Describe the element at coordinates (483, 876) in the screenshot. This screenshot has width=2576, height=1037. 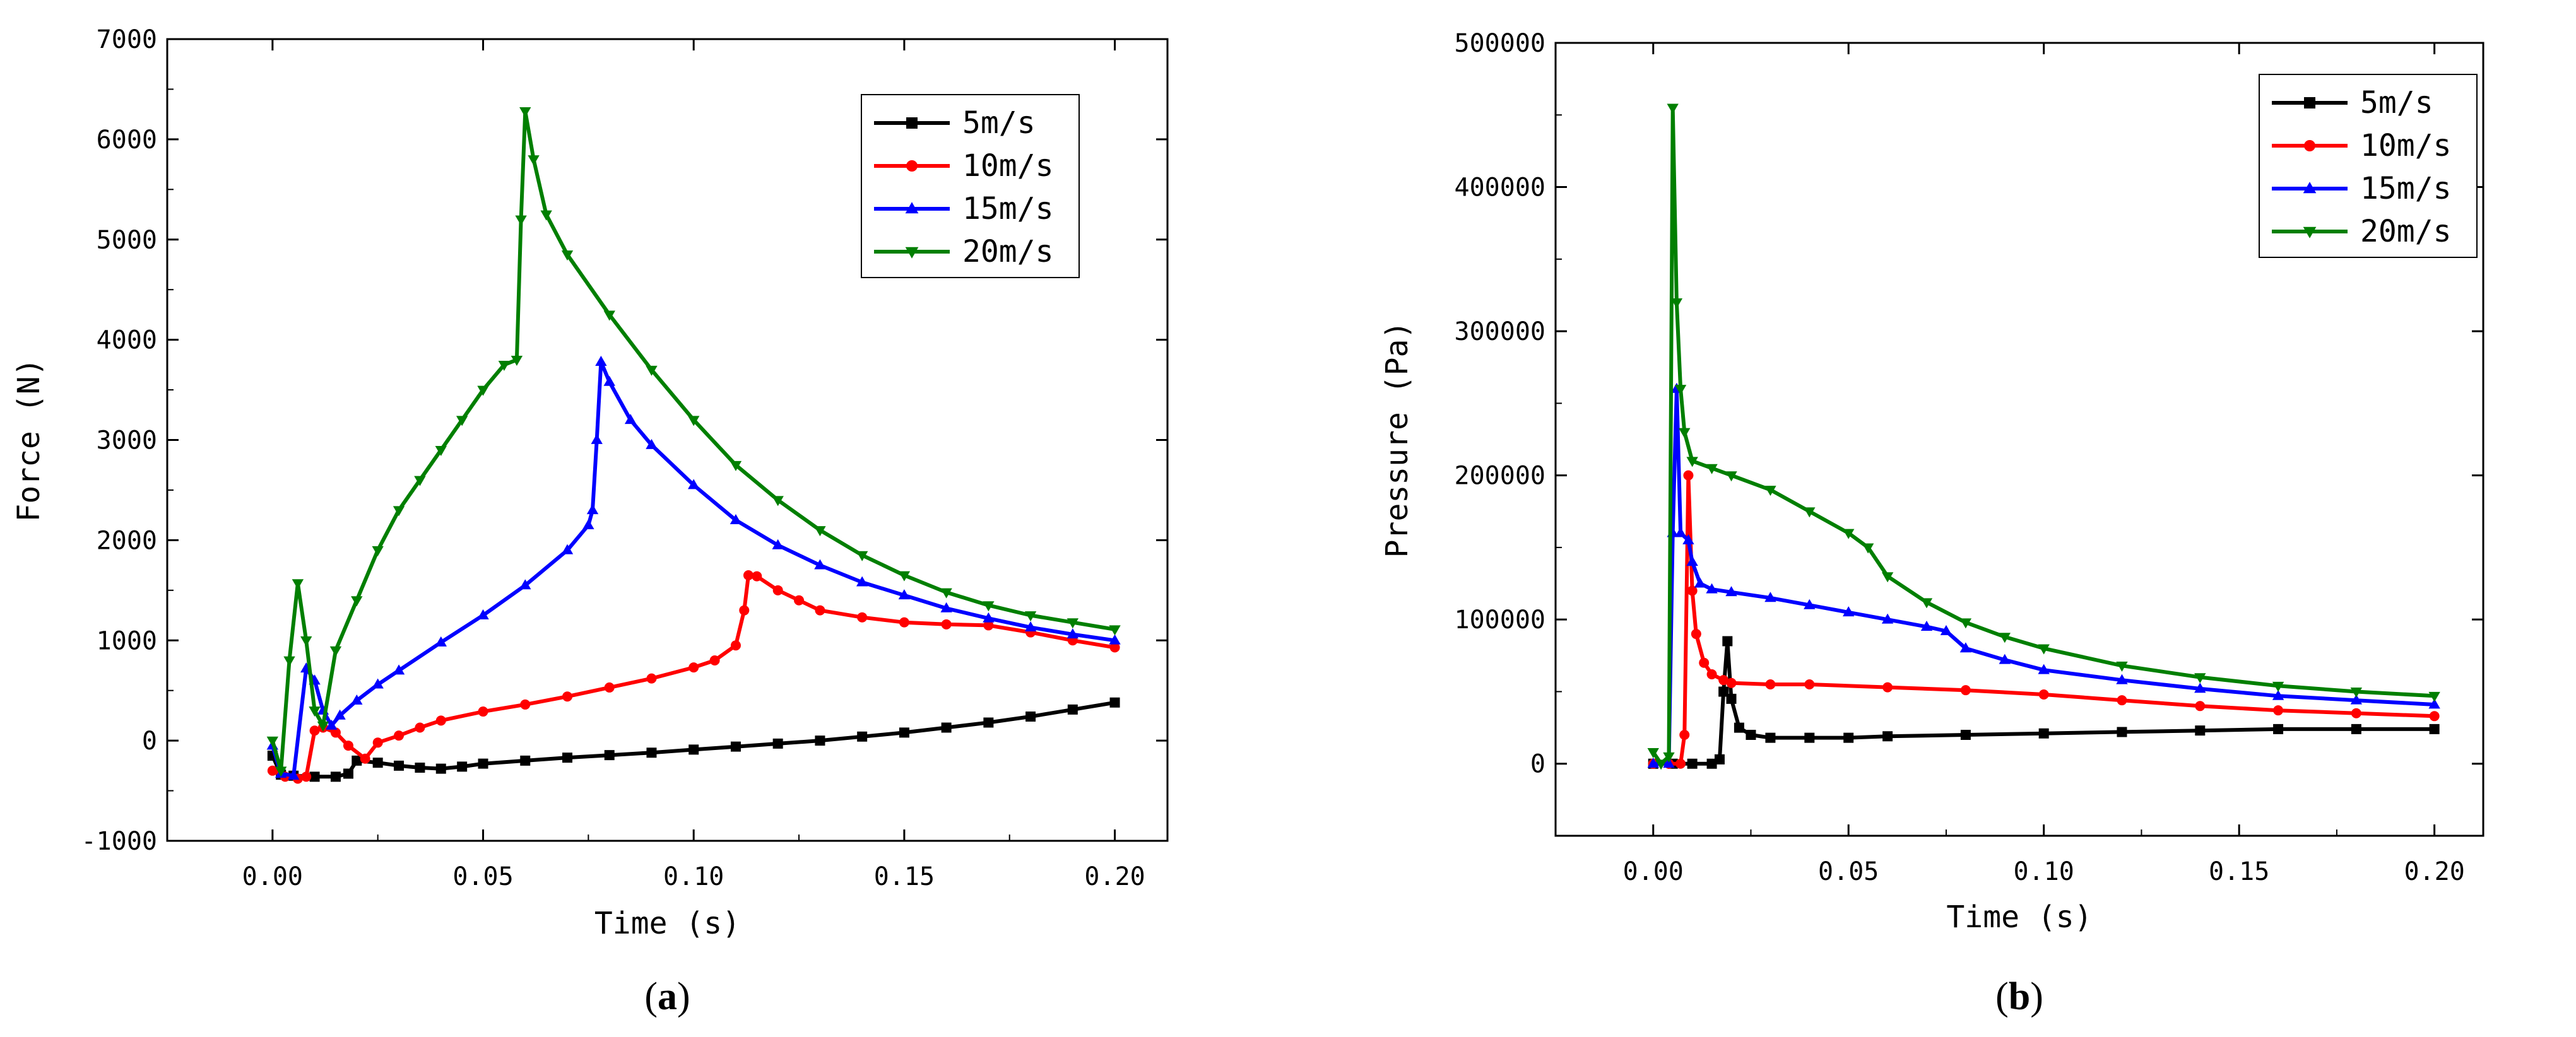
I see `x-tick-label: 0.05` at that location.